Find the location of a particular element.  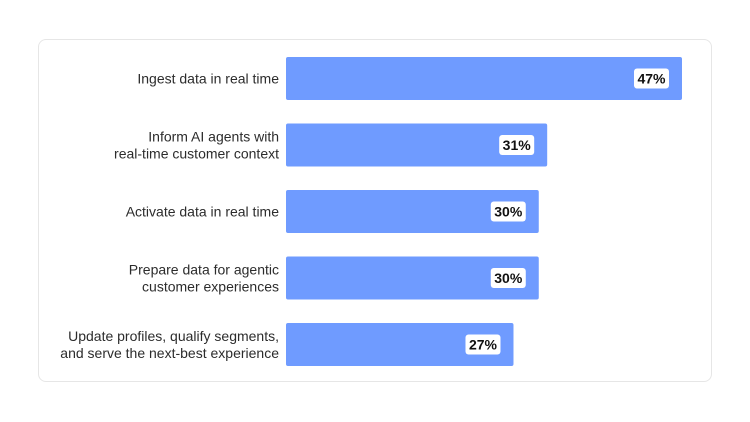

bar-group: Activate data in real time 30% is located at coordinates (332, 211).